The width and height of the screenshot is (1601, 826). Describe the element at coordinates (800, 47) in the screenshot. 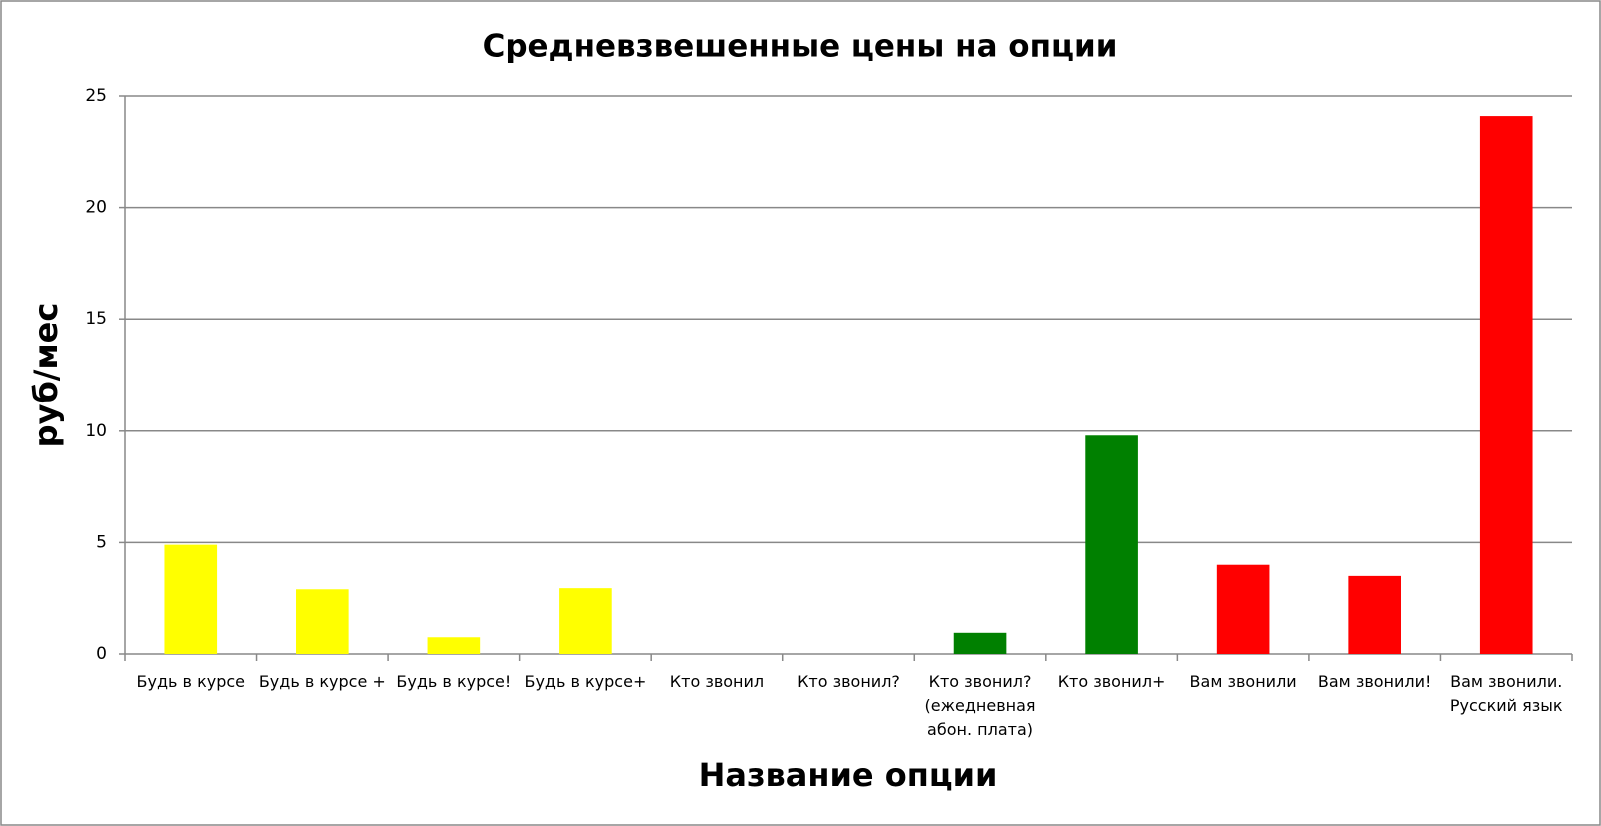

I see `chart-title: Средневзвешенные цены на опции` at that location.